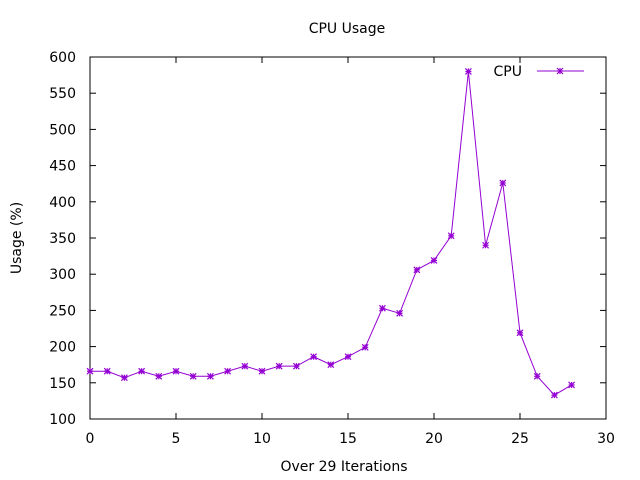  Describe the element at coordinates (17, 238) in the screenshot. I see `y-axis-label: Usage (%)` at that location.